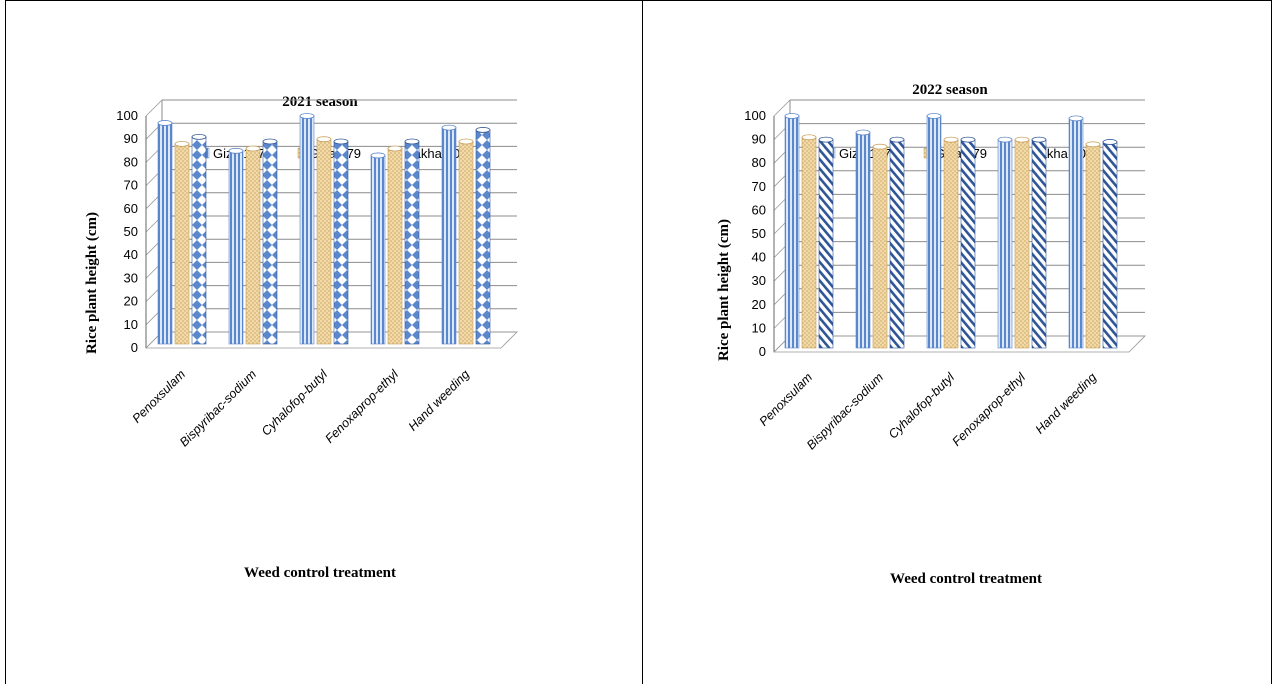 The width and height of the screenshot is (1277, 684). Describe the element at coordinates (950, 90) in the screenshot. I see `chart-title: 2022 season` at that location.